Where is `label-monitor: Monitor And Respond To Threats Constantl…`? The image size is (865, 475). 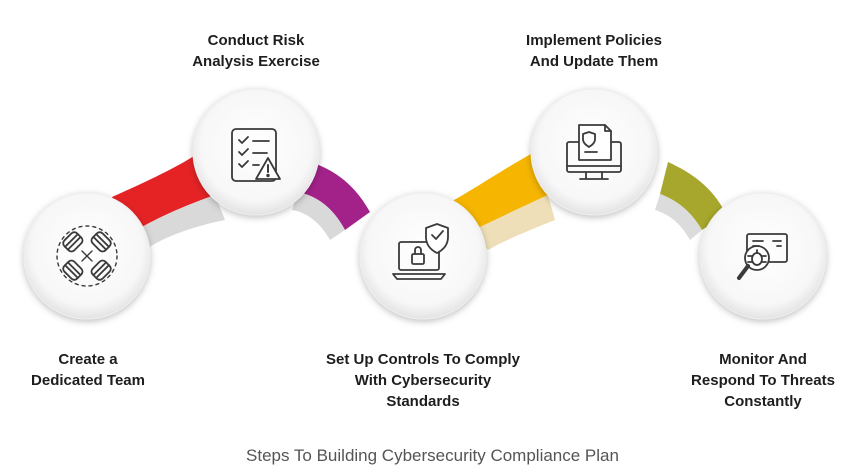 label-monitor: Monitor And Respond To Threats Constantl… is located at coordinates (763, 380).